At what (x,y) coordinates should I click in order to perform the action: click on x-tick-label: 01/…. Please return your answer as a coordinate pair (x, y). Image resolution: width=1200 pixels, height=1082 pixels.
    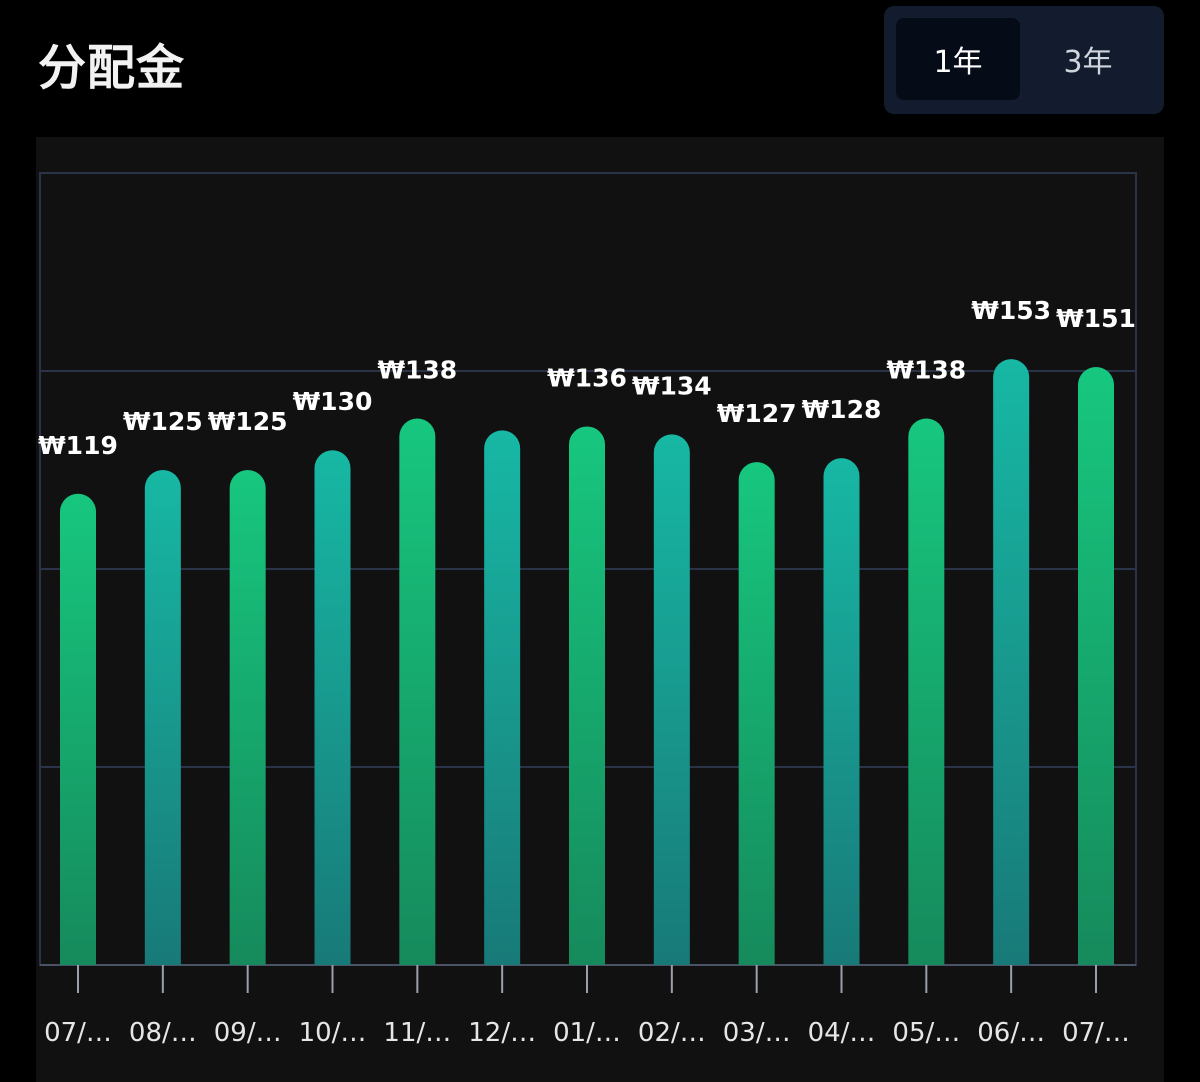
    Looking at the image, I should click on (587, 1033).